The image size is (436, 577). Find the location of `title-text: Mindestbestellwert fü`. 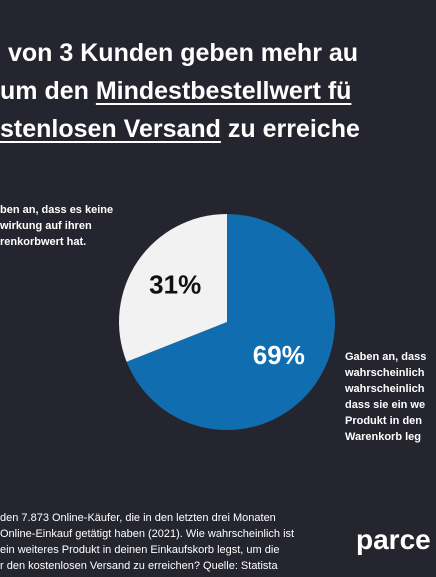

title-text: Mindestbestellwert fü is located at coordinates (223, 91).